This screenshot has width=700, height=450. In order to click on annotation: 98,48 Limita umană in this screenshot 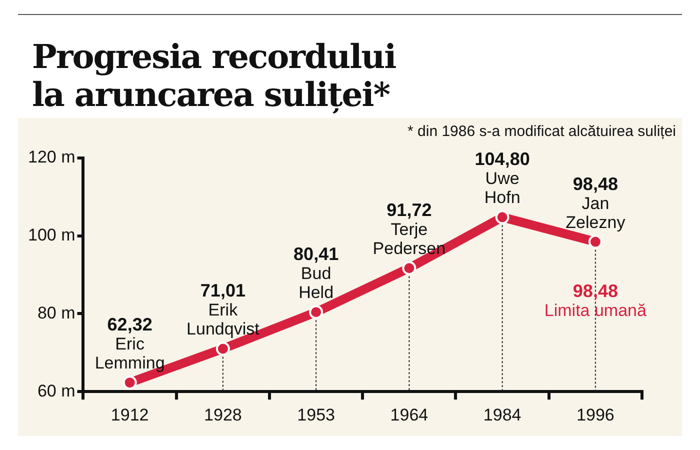, I will do `click(595, 300)`.